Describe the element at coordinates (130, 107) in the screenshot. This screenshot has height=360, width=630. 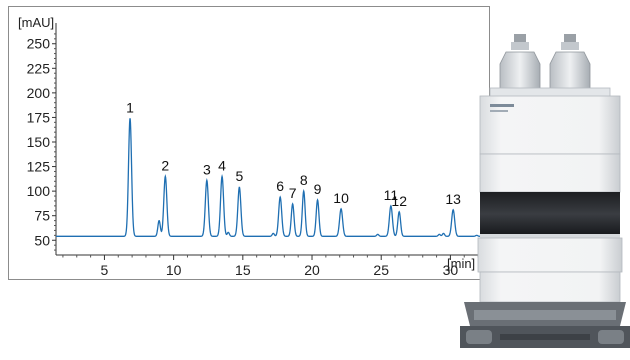
I see `peak-label: 1` at that location.